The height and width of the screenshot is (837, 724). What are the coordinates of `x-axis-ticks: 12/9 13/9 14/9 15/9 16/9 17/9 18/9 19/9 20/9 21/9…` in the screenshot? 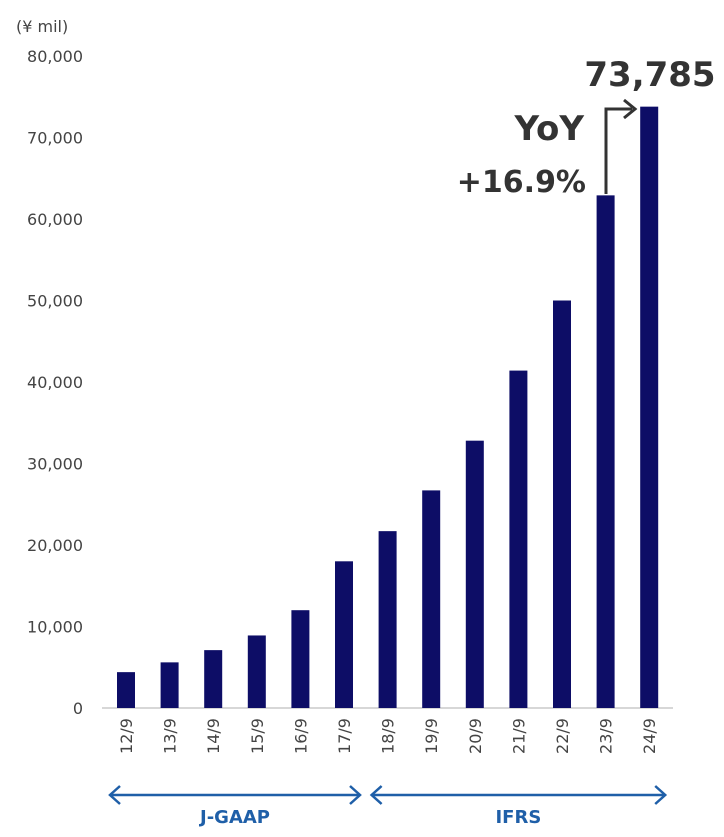 It's located at (388, 736).